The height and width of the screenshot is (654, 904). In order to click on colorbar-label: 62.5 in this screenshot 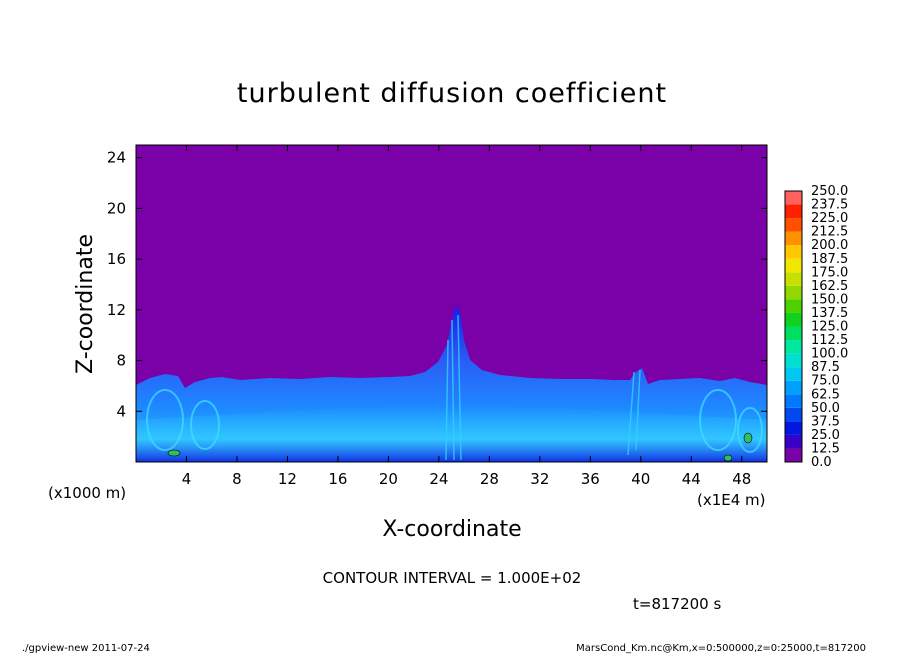, I will do `click(825, 394)`.